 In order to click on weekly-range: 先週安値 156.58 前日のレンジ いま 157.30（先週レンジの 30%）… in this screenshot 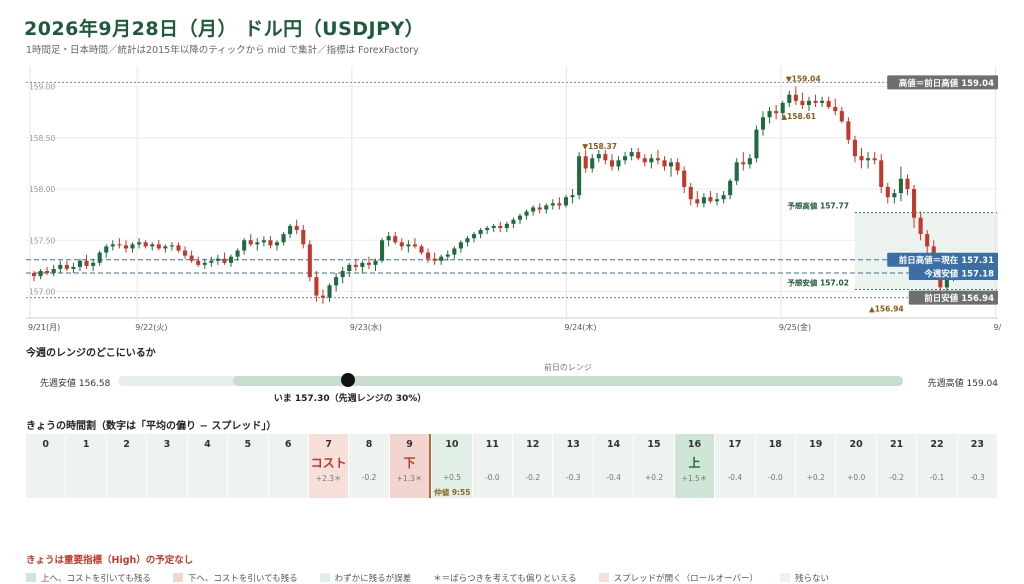, I will do `click(512, 386)`.